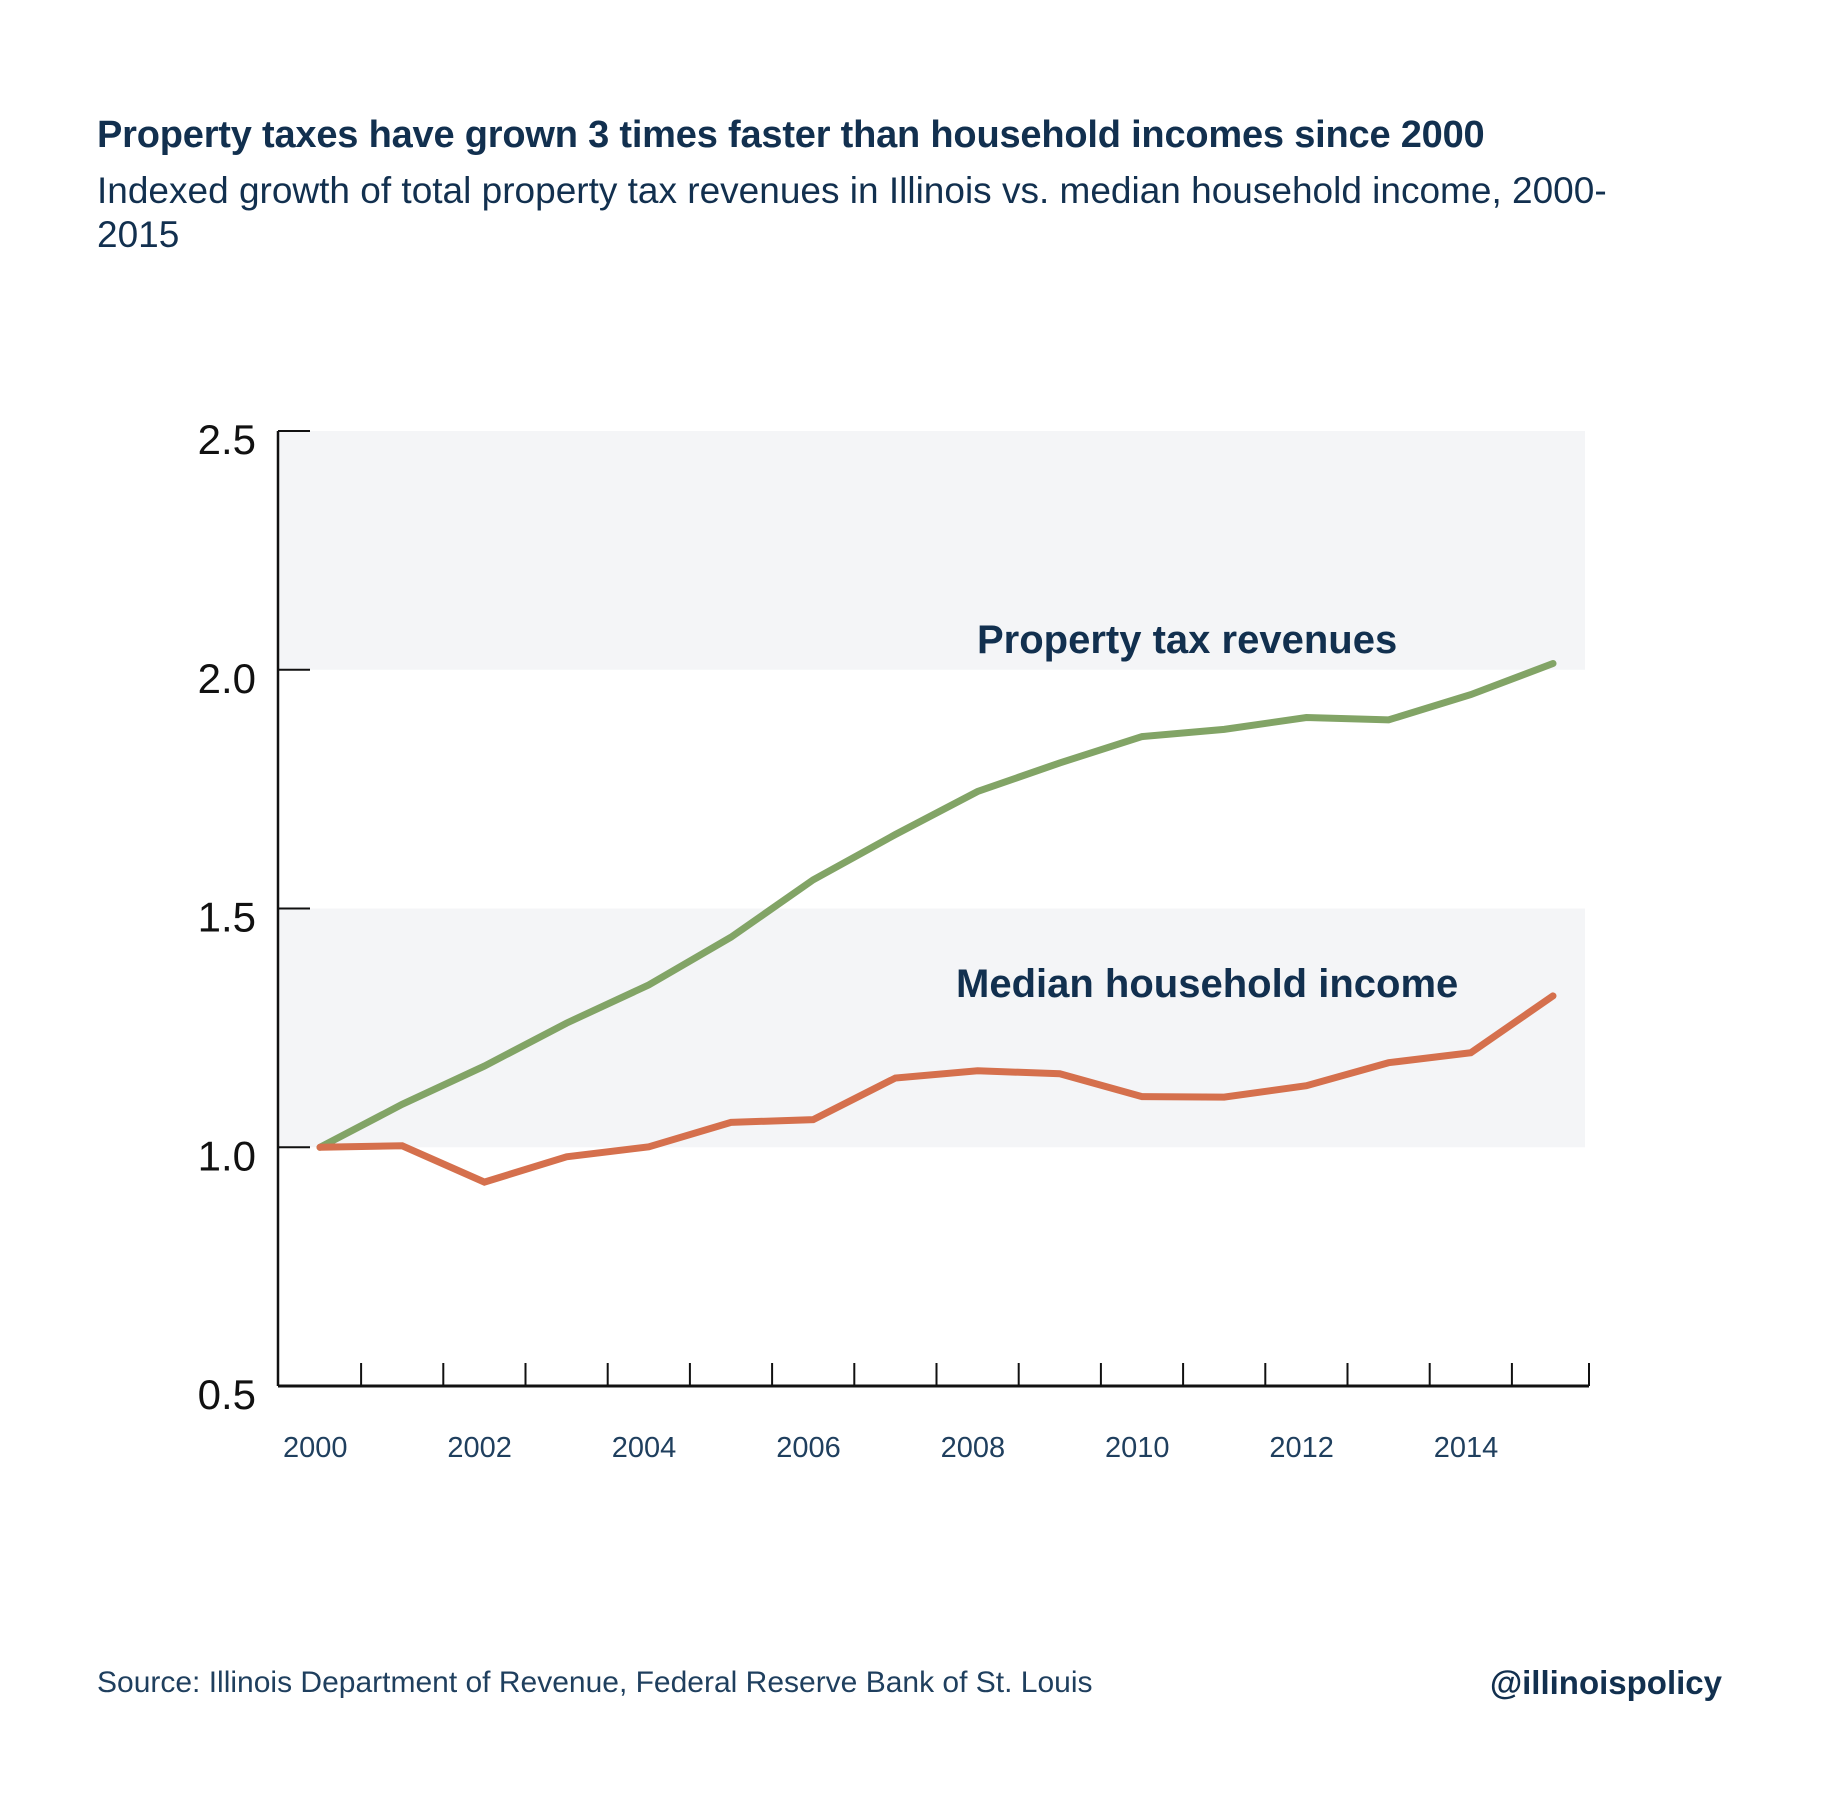  Describe the element at coordinates (479, 1448) in the screenshot. I see `x-tick-label: 2002` at that location.